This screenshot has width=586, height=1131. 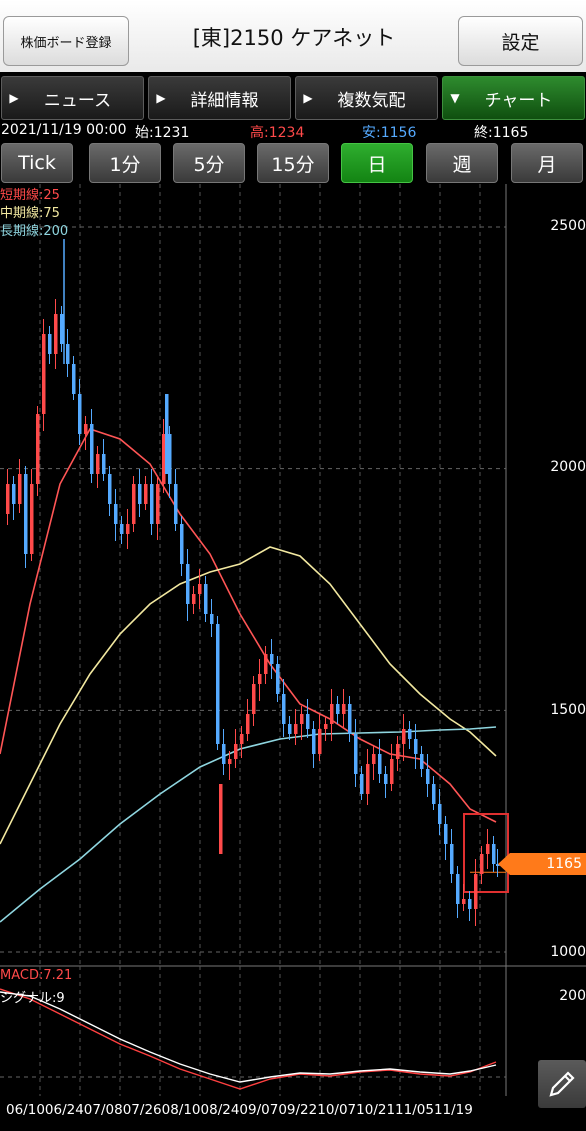 I want to click on chevron-down-icon: ▼, so click(x=455, y=98).